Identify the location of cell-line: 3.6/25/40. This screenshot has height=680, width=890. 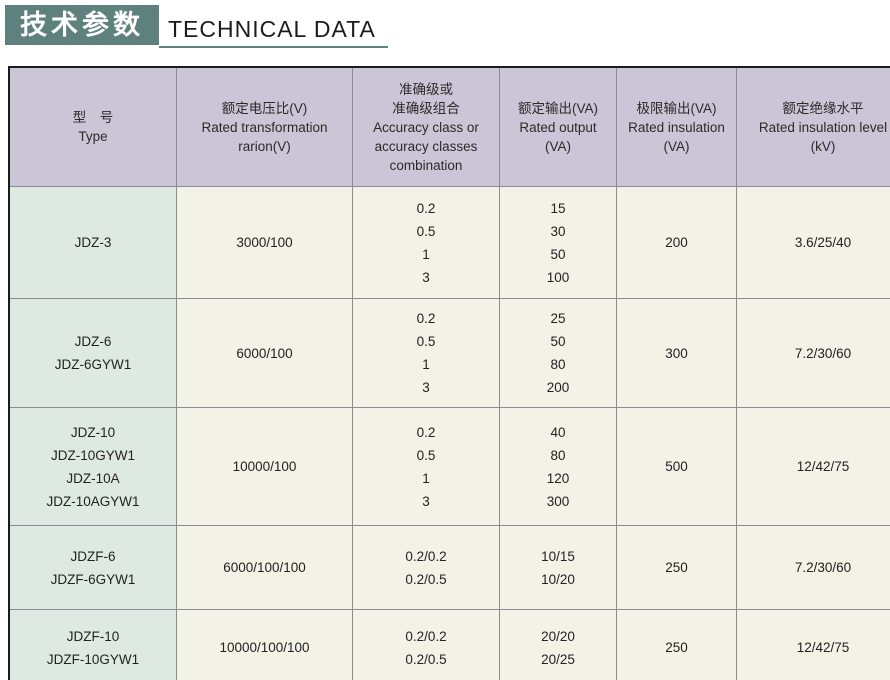
(823, 242).